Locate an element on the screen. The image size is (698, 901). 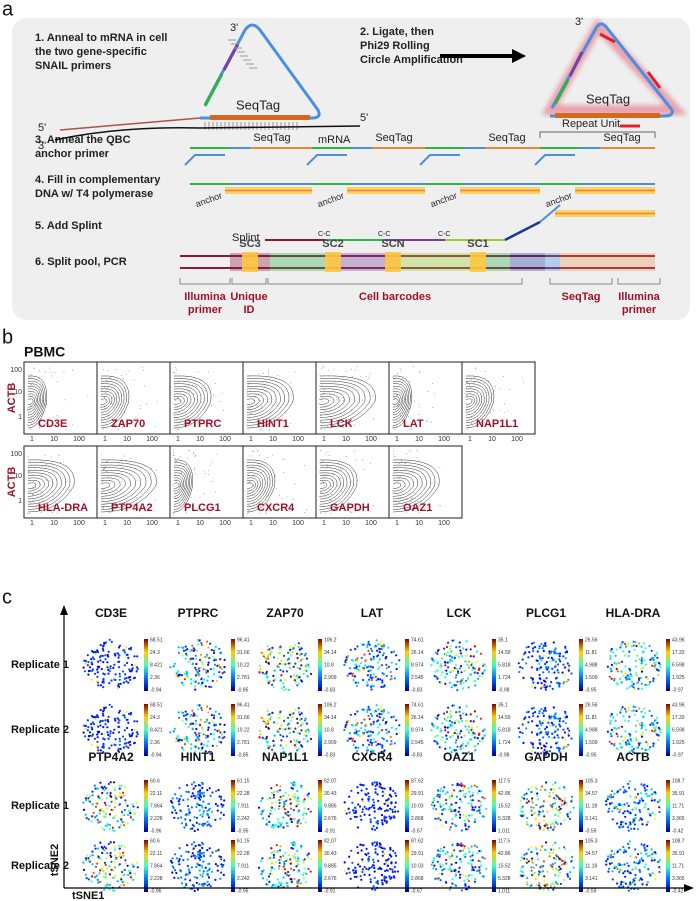
tsne-plot is located at coordinates (550, 730).